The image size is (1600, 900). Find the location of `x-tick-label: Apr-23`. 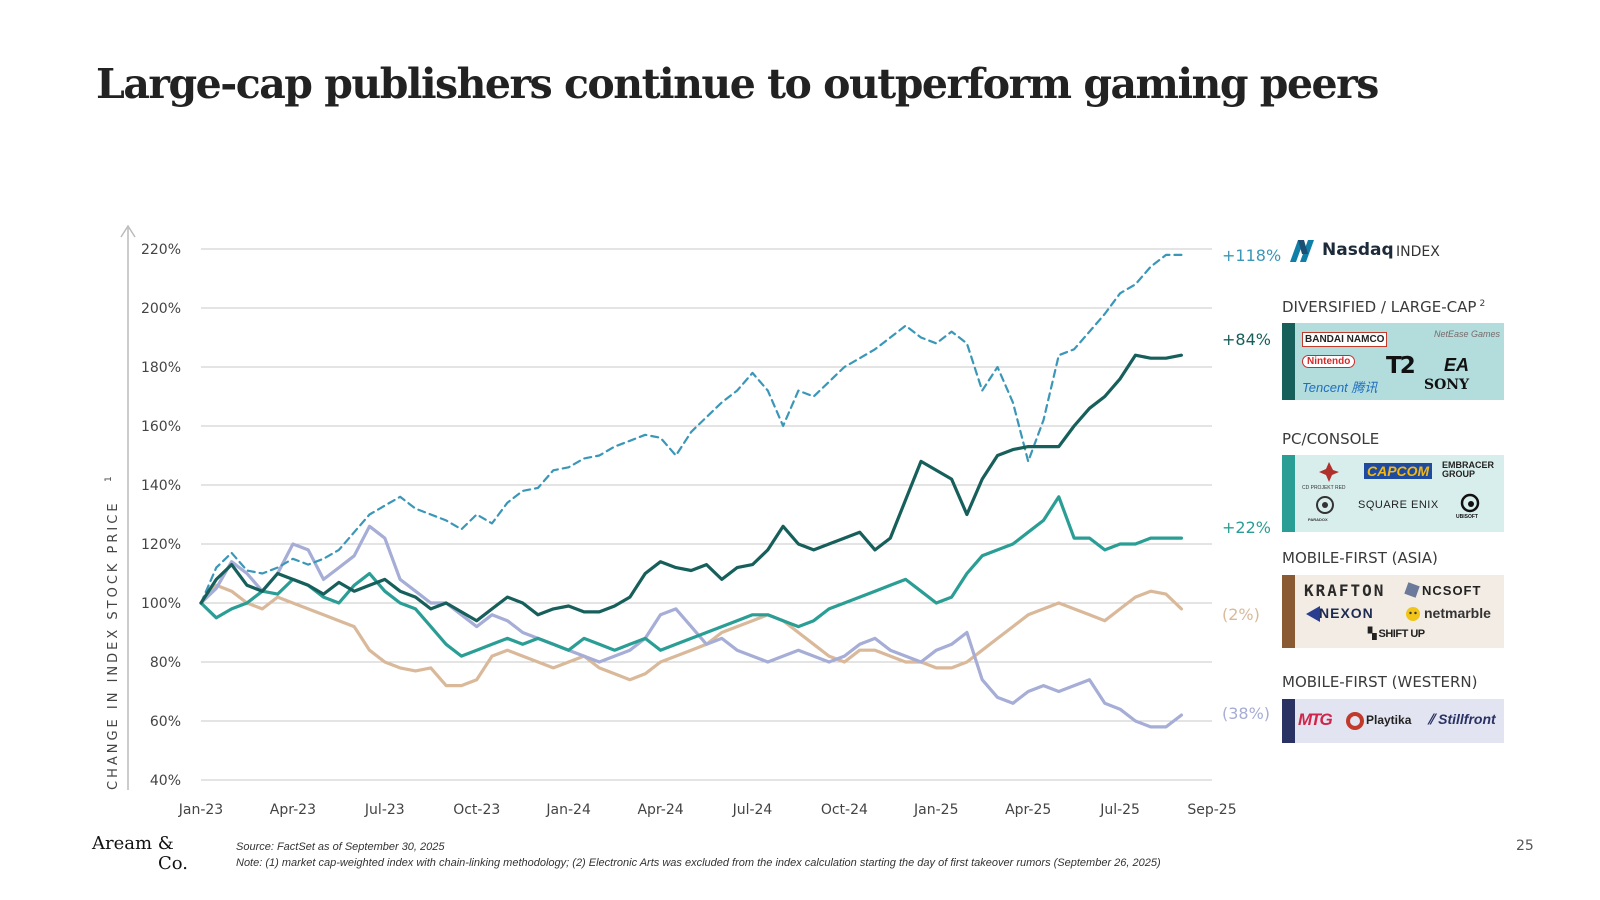

x-tick-label: Apr-23 is located at coordinates (293, 810).